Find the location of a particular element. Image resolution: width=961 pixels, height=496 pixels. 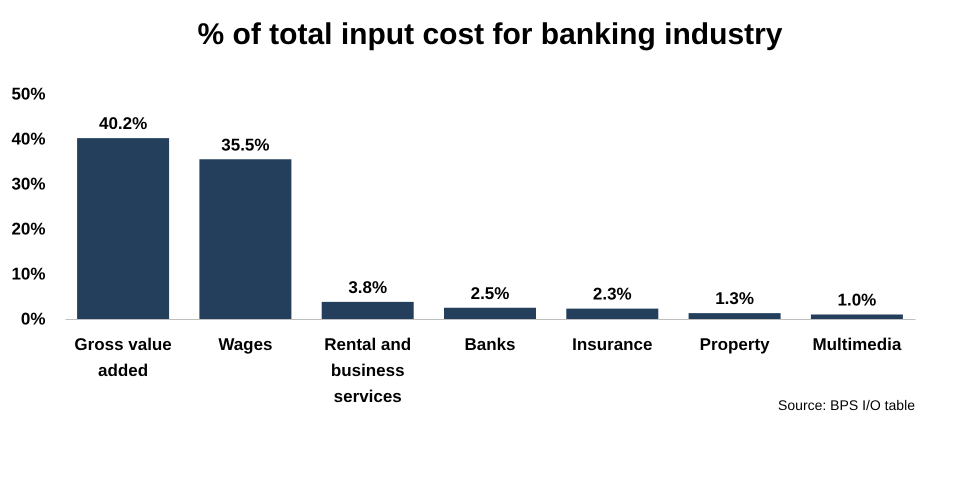

y-tick-label: 30% is located at coordinates (28, 184).